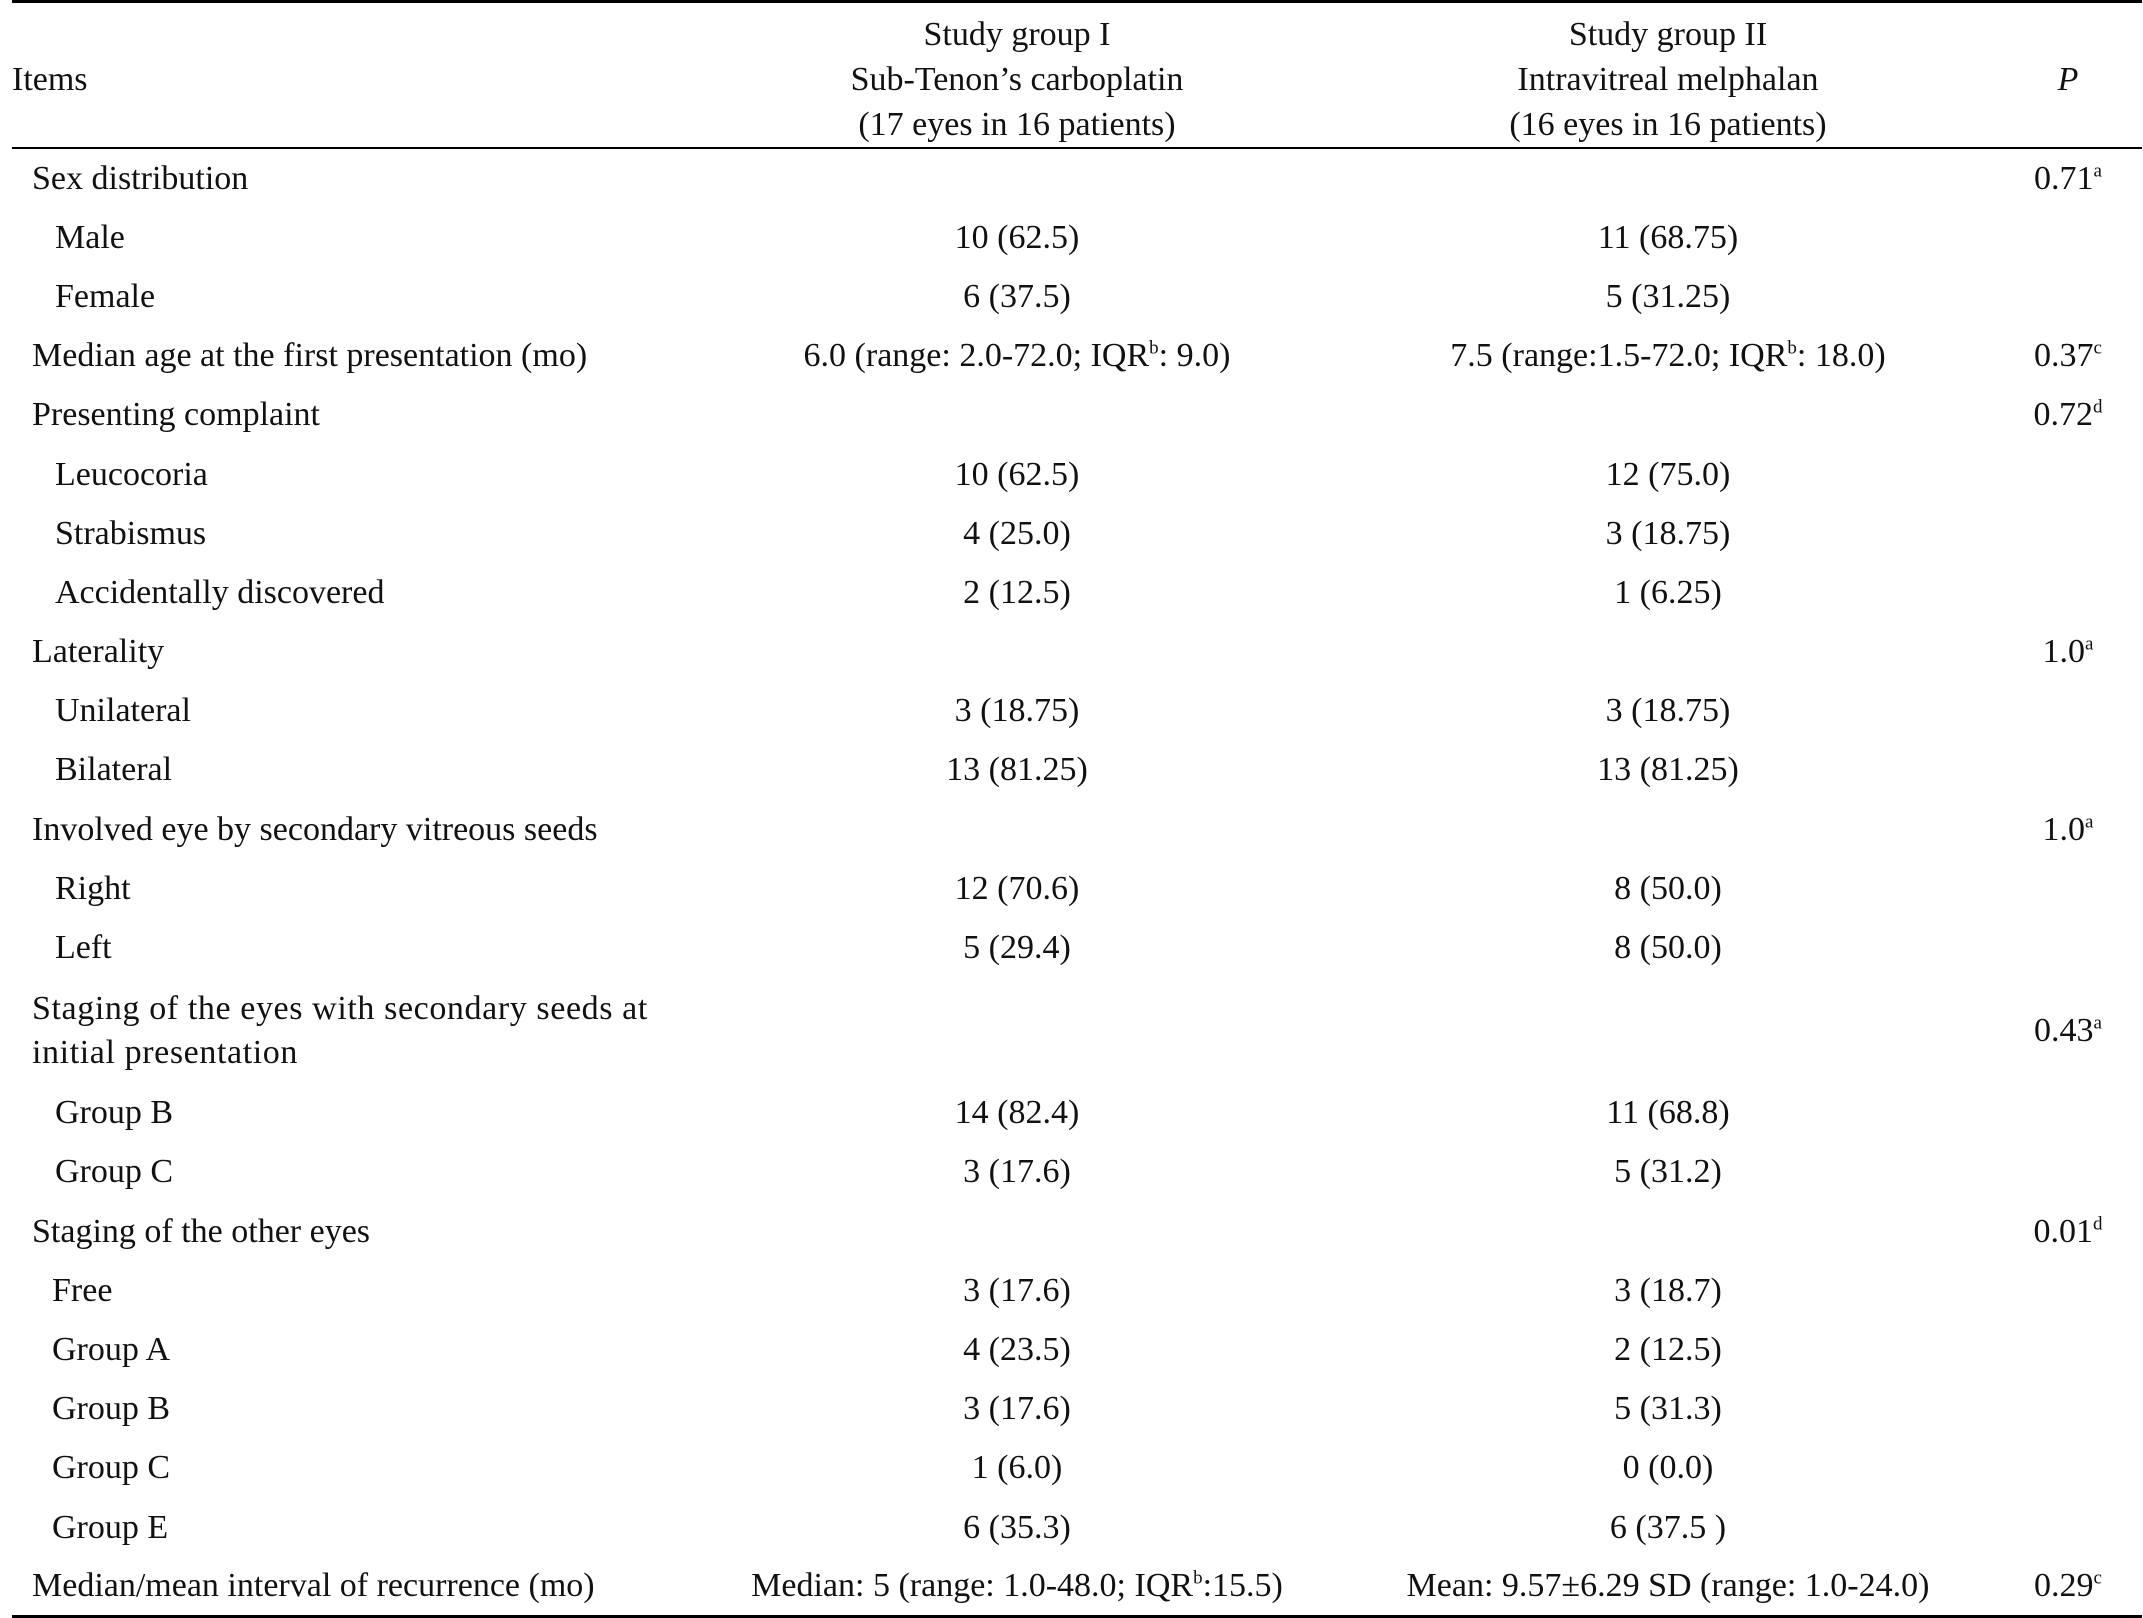 Image resolution: width=2143 pixels, height=1618 pixels. What do you see at coordinates (2063, 1231) in the screenshot?
I see `p-value-number: 0.01` at bounding box center [2063, 1231].